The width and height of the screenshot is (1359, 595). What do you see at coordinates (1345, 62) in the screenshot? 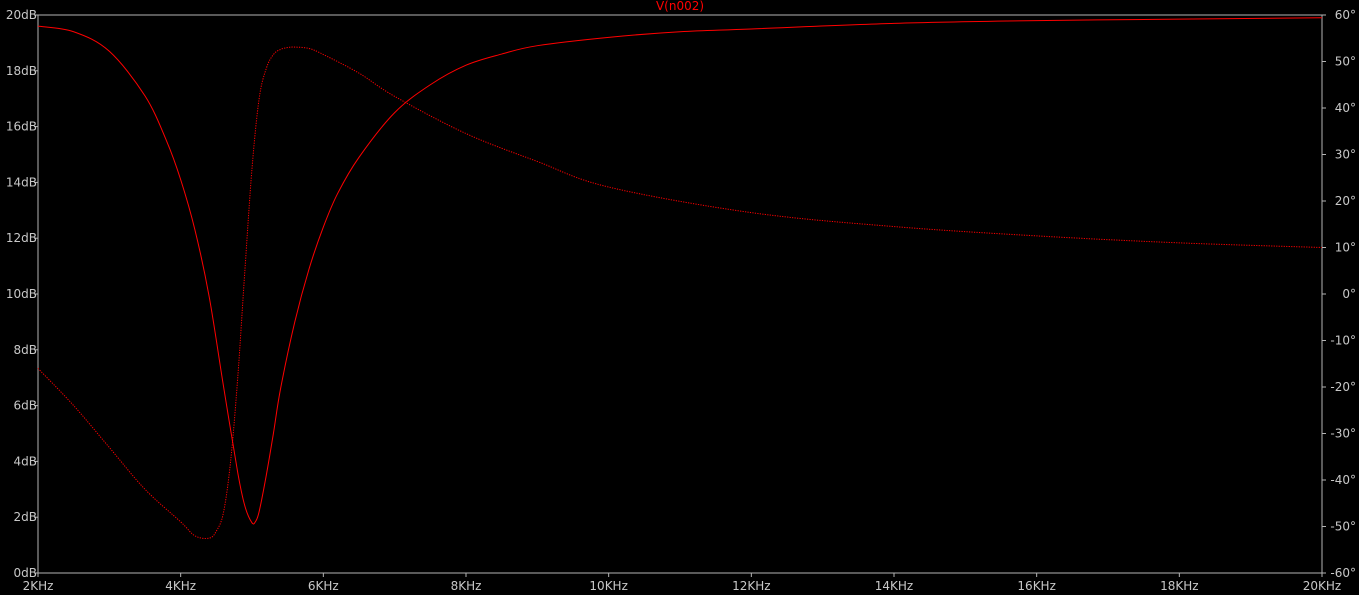
I see `y-right-tick-label: 50°` at bounding box center [1345, 62].